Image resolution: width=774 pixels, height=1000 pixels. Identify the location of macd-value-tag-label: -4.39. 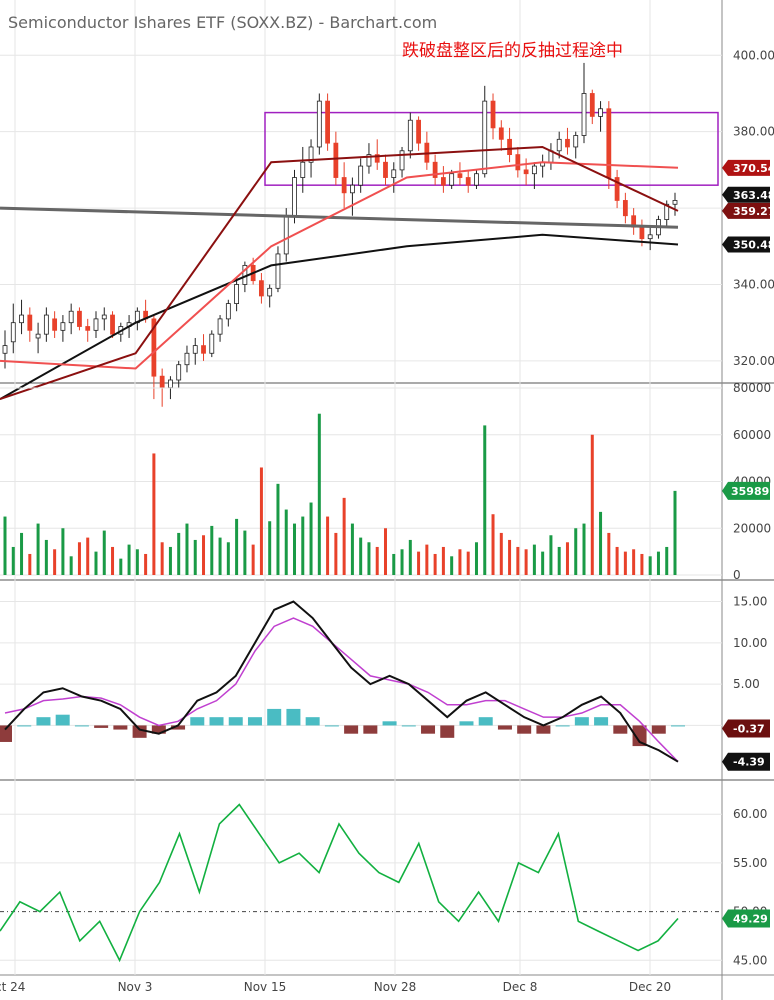
(749, 762).